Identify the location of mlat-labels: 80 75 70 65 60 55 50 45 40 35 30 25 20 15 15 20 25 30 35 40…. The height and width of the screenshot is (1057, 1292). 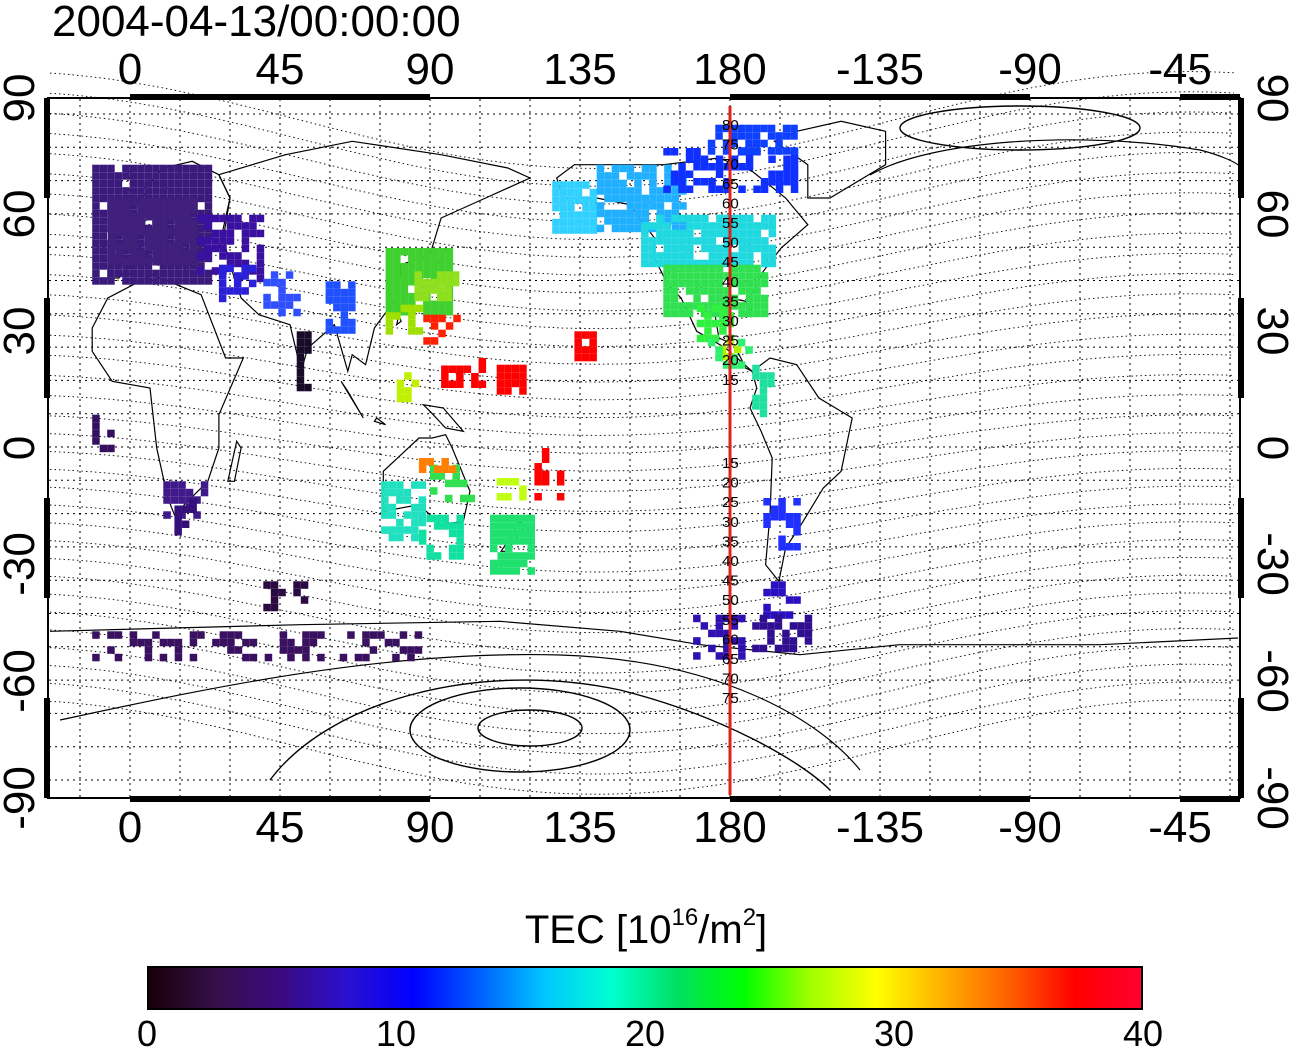
(730, 412).